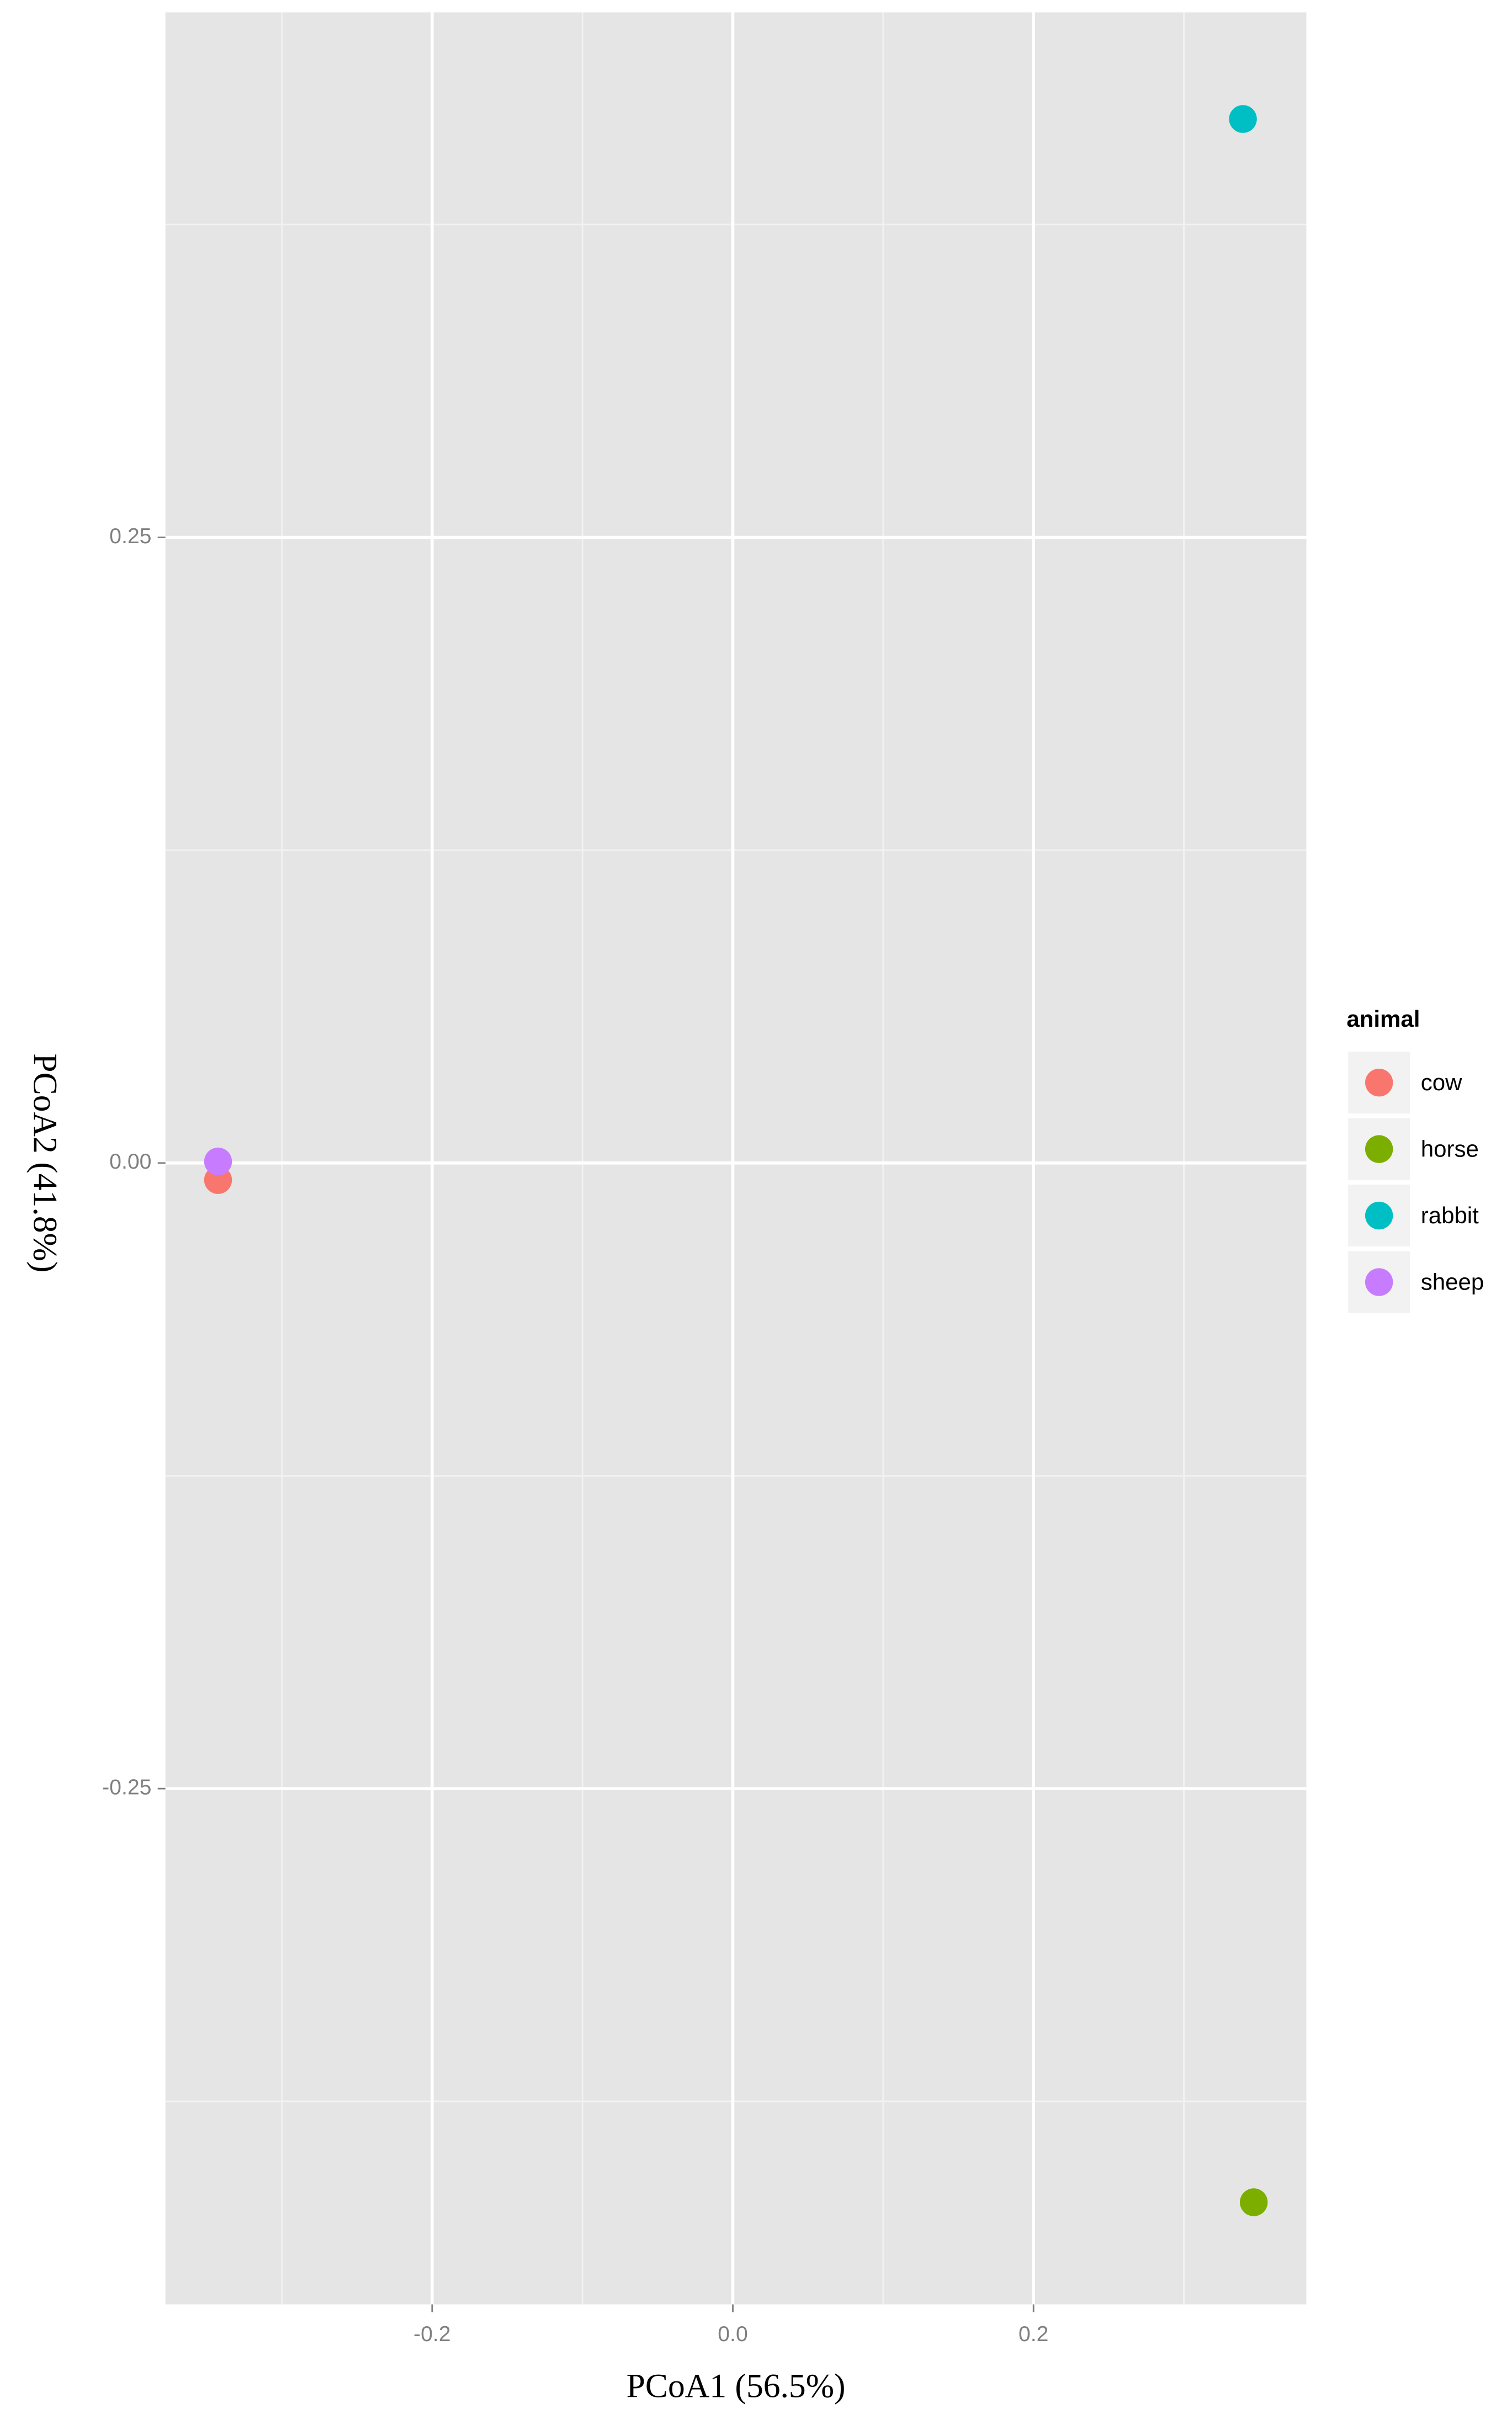 The image size is (1512, 2425). I want to click on legend: cow horse rabbit sheep, so click(1416, 1182).